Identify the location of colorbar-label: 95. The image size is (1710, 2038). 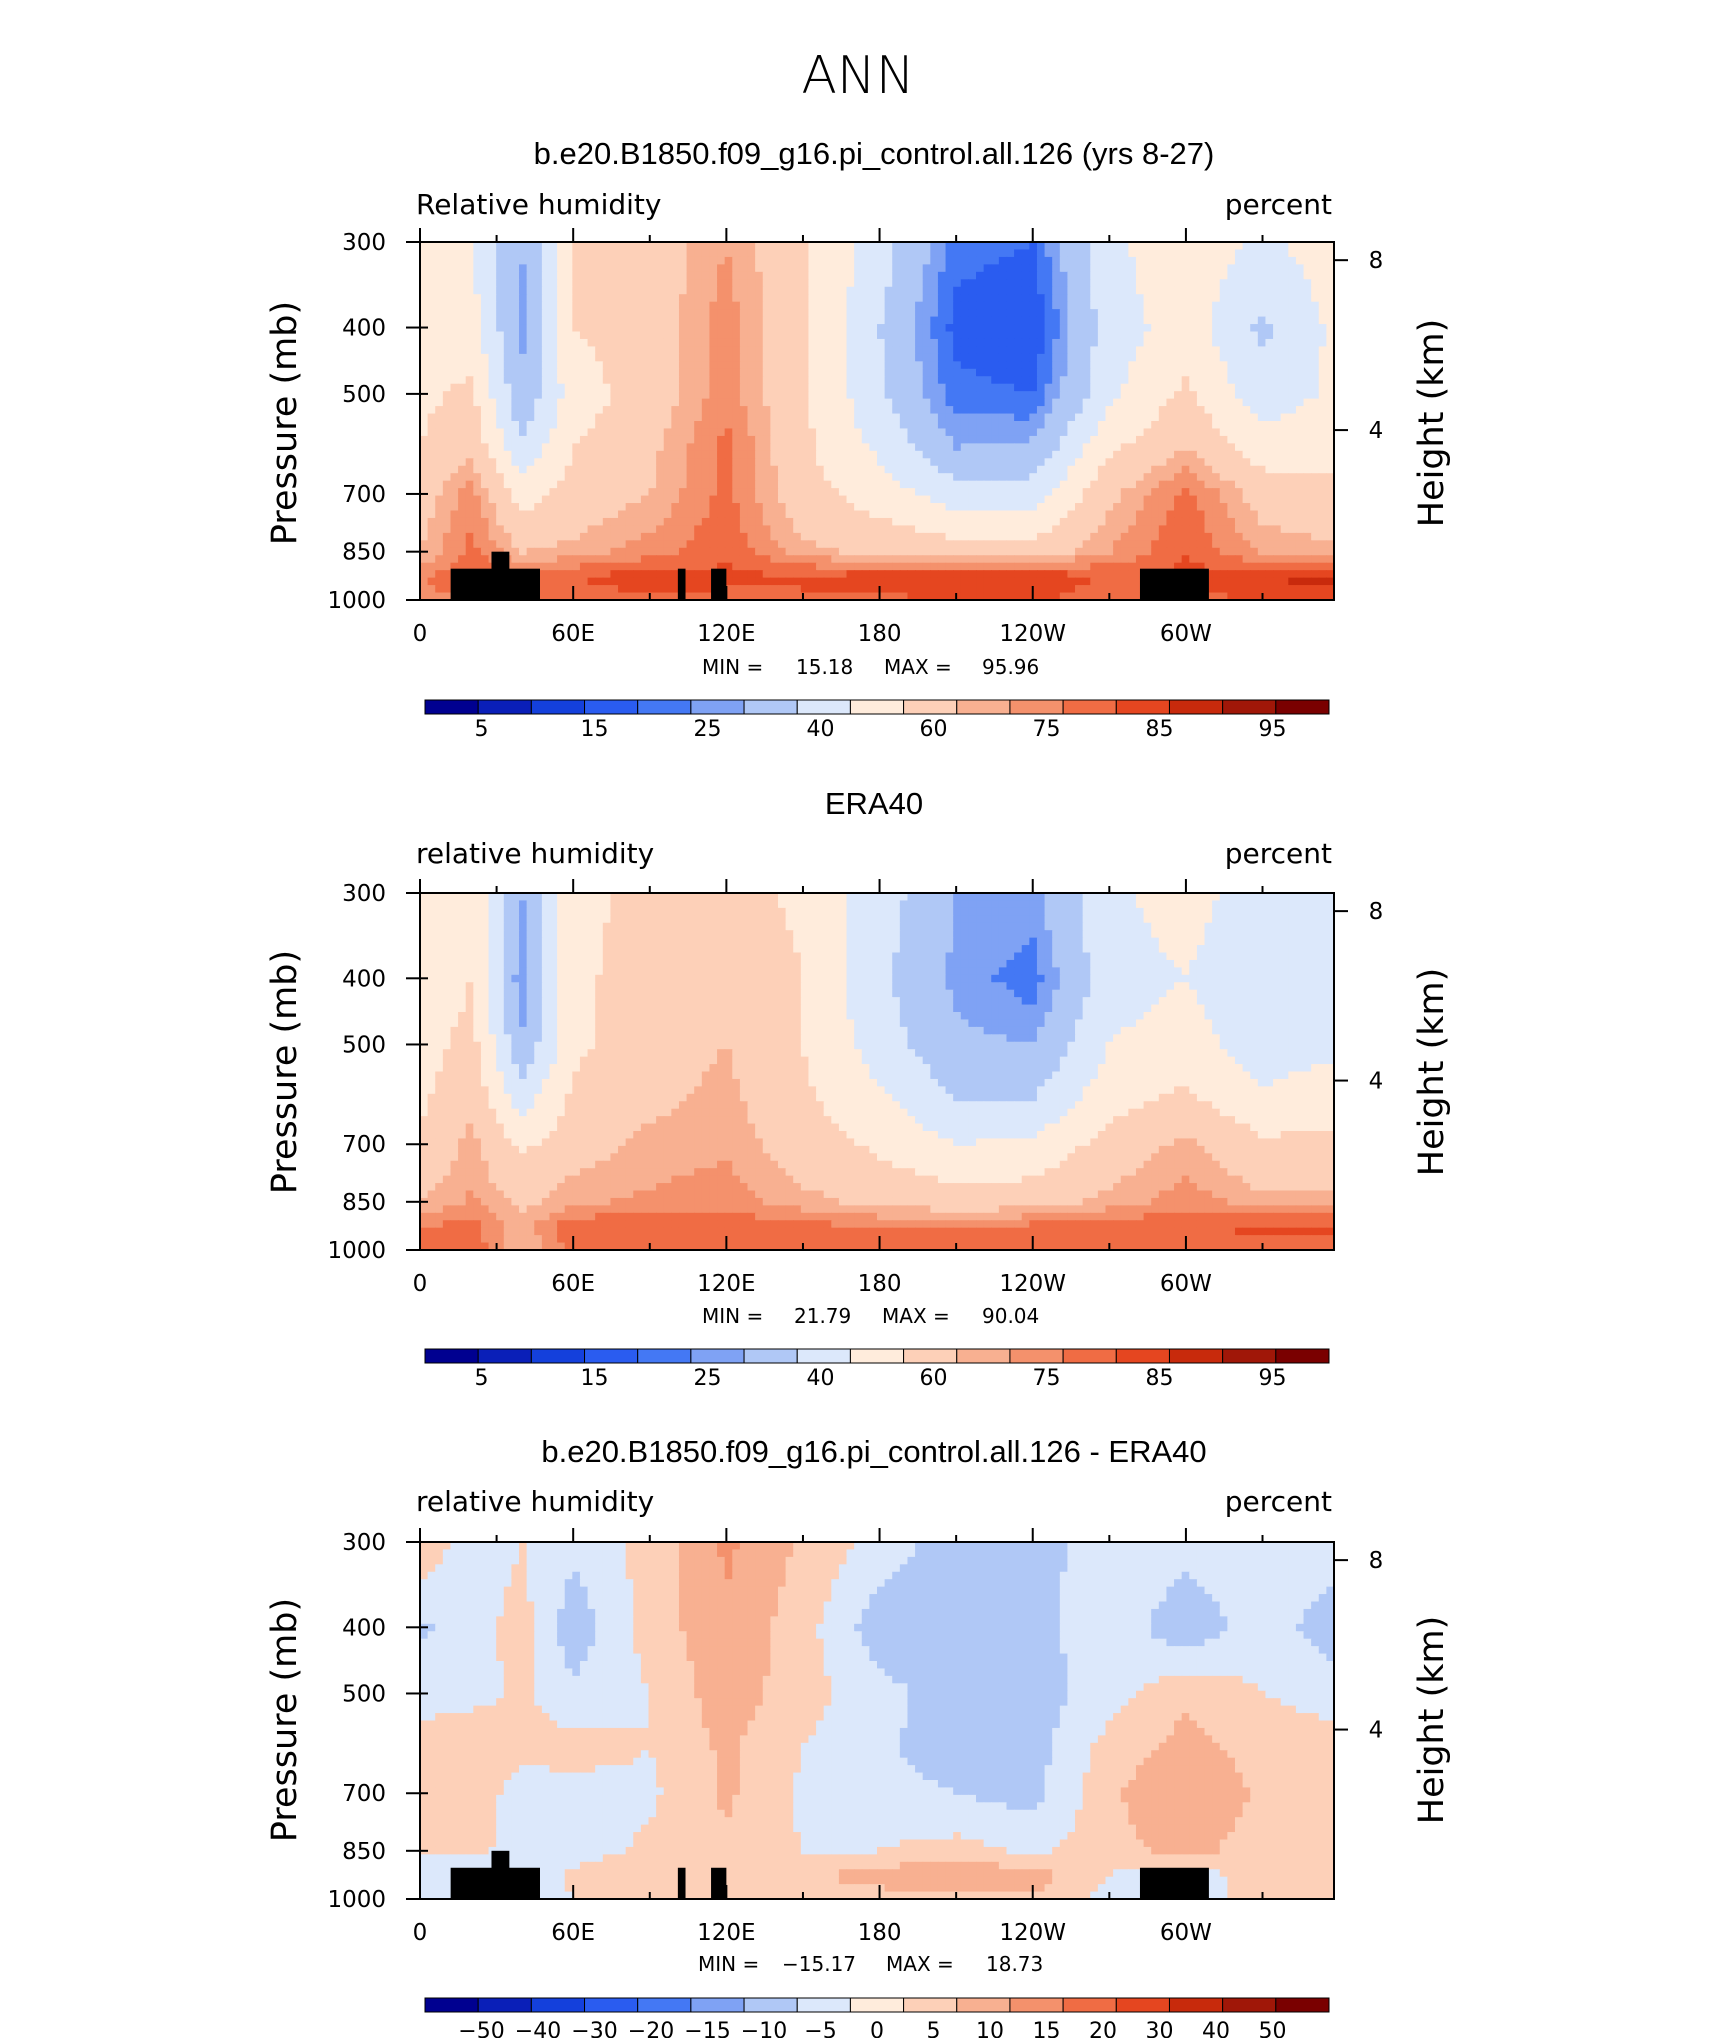
(1273, 1378).